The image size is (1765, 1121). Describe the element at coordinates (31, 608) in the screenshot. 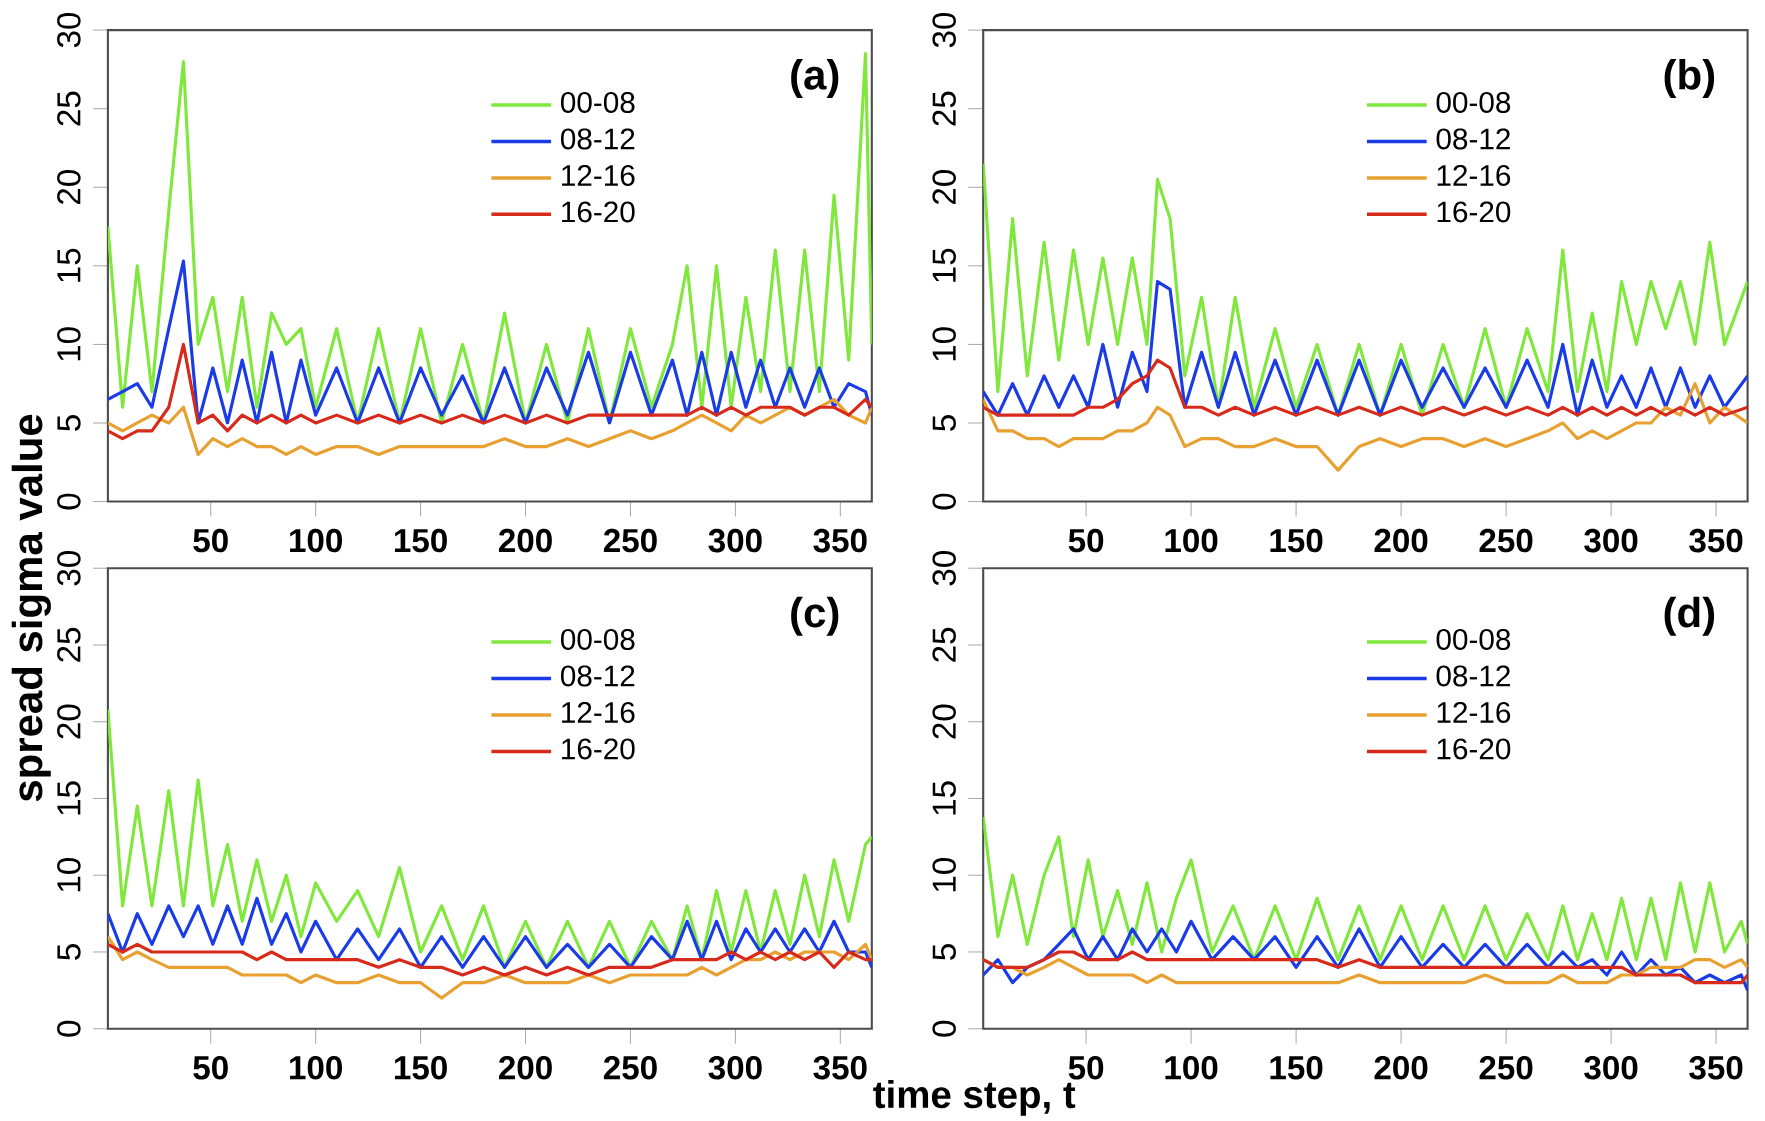

I see `y-axis-title: spread sigma value` at that location.